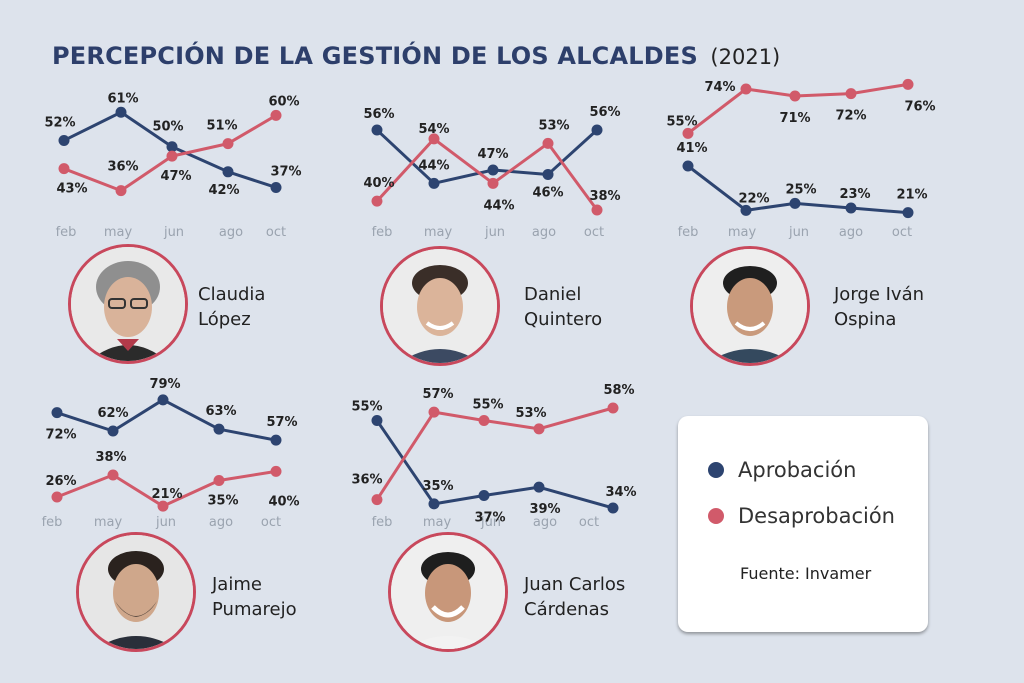 The height and width of the screenshot is (683, 1024). What do you see at coordinates (254, 597) in the screenshot?
I see `mayor-name: Jaime Pumarejo` at bounding box center [254, 597].